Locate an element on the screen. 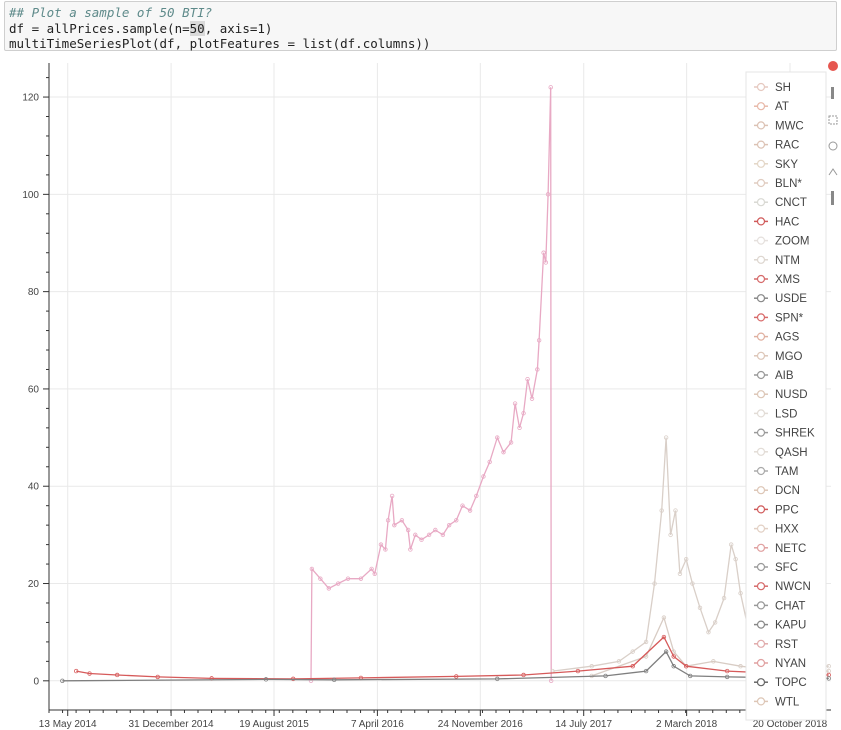 The width and height of the screenshot is (841, 730). plot-toolbar is located at coordinates (833, 140).